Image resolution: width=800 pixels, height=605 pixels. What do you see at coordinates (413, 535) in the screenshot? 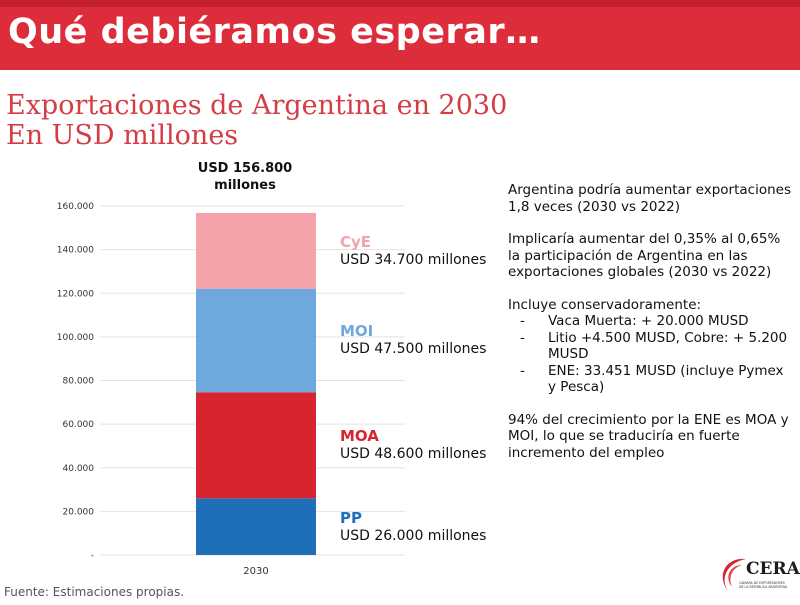
I see `segment-value-pp: USD 26.000 millones` at bounding box center [413, 535].